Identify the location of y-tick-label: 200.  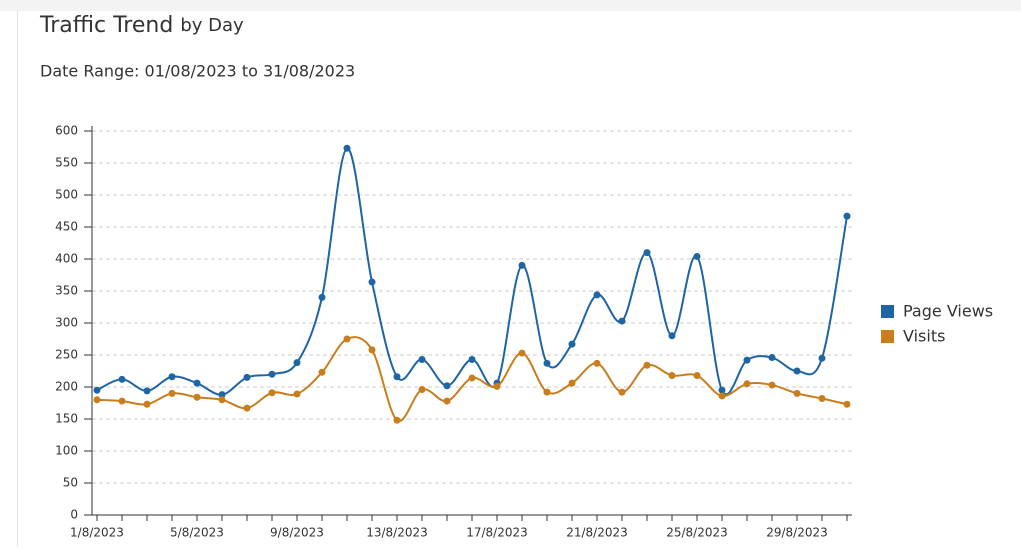
(66, 387).